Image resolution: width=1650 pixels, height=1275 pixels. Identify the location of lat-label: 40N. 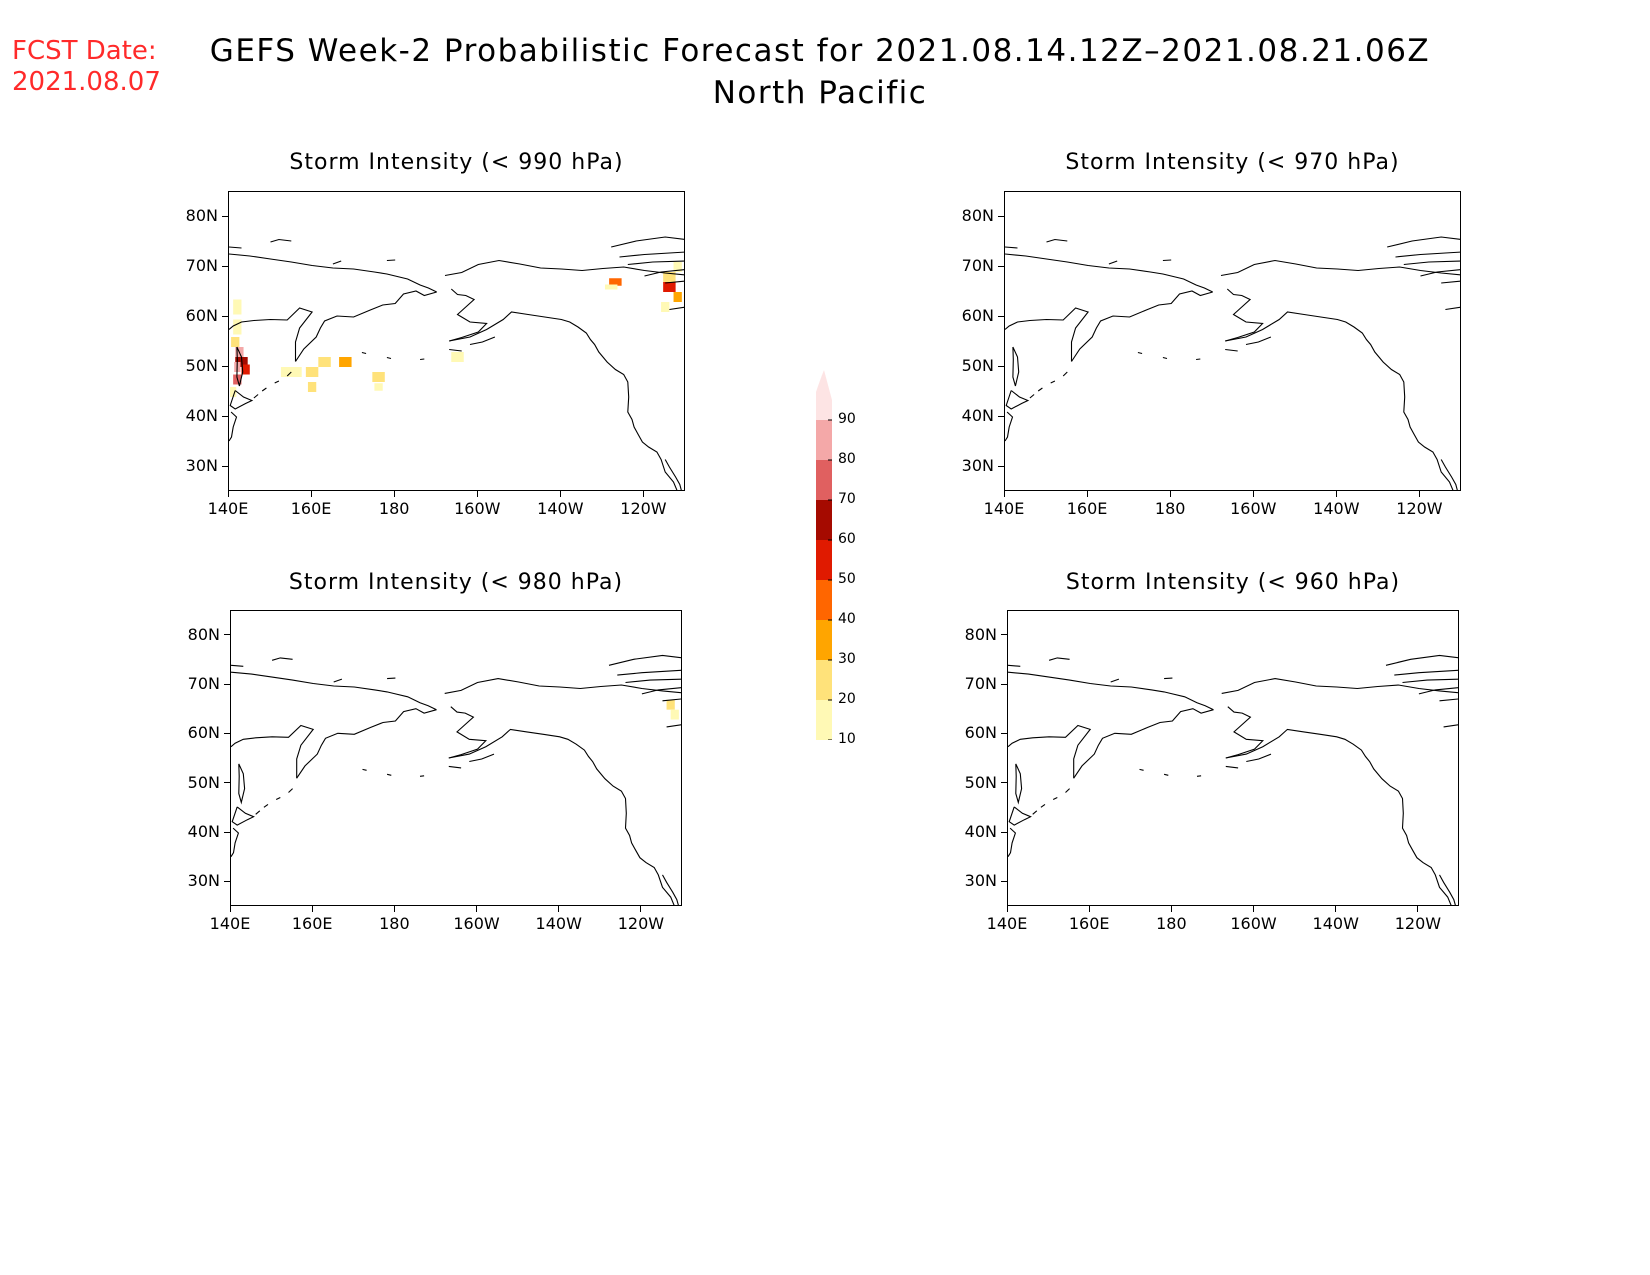
(977, 415).